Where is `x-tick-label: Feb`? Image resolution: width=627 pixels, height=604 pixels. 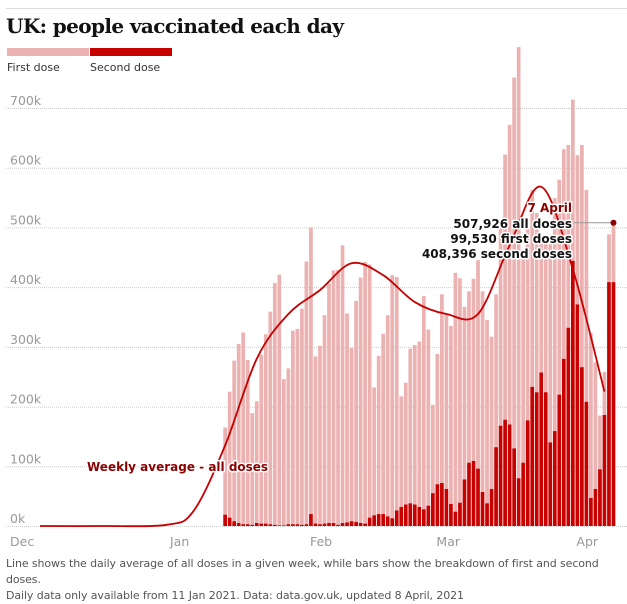 x-tick-label: Feb is located at coordinates (321, 541).